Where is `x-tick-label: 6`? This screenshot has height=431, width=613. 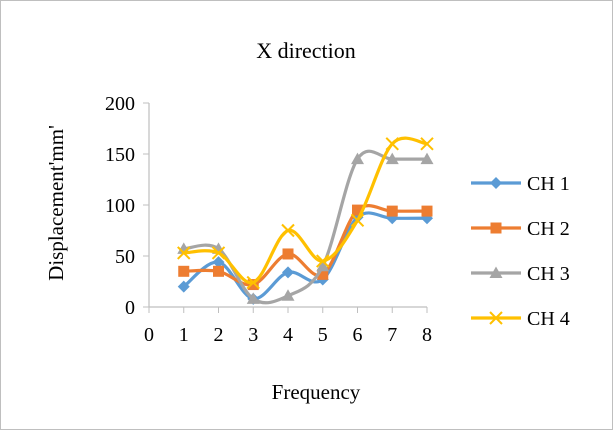
x-tick-label: 6 is located at coordinates (358, 335).